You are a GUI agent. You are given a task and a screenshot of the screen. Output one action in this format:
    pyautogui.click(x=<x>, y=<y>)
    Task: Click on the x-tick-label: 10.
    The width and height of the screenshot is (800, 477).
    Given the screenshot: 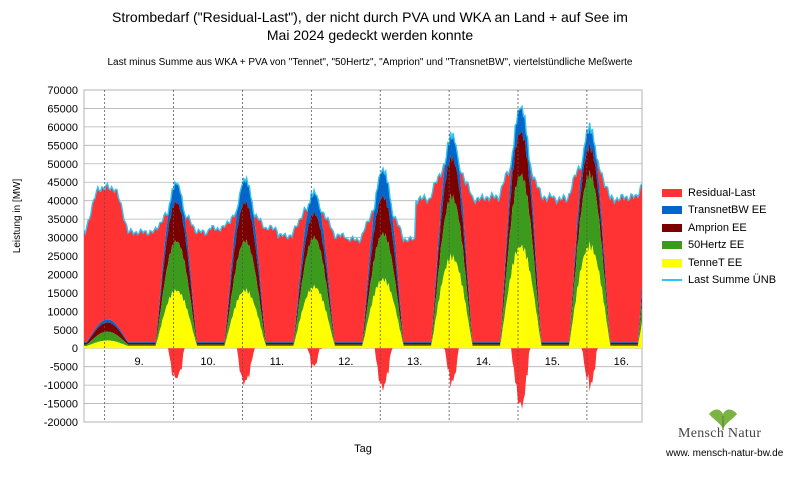 What is the action you would take?
    pyautogui.click(x=207, y=362)
    